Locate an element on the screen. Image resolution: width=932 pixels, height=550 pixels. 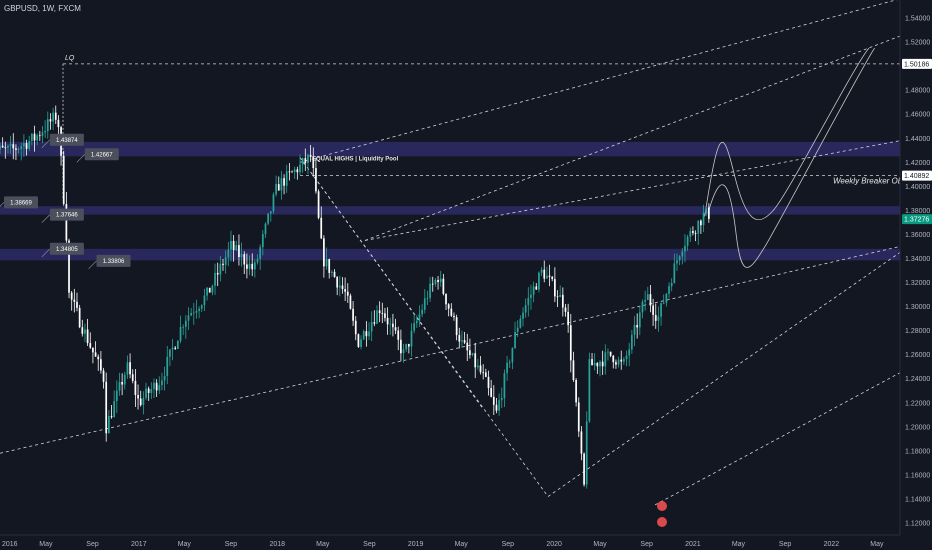
weekly-breaker-annotation: Weekly Breaker OB is located at coordinates (868, 181).